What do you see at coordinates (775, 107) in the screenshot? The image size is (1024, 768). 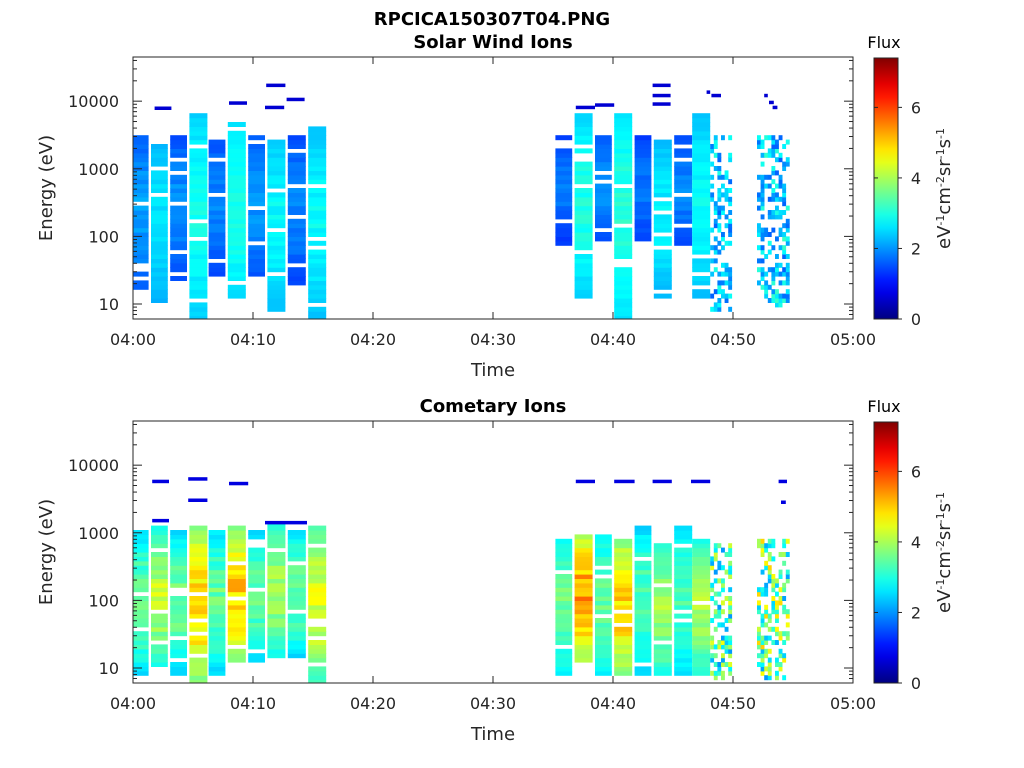 I see `spectrogram-line` at bounding box center [775, 107].